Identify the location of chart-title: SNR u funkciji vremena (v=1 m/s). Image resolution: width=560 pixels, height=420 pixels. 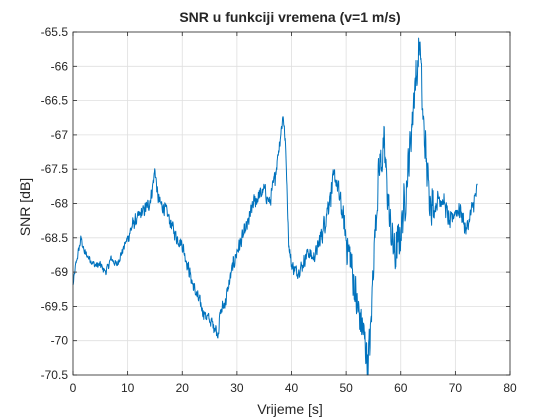
(289, 17).